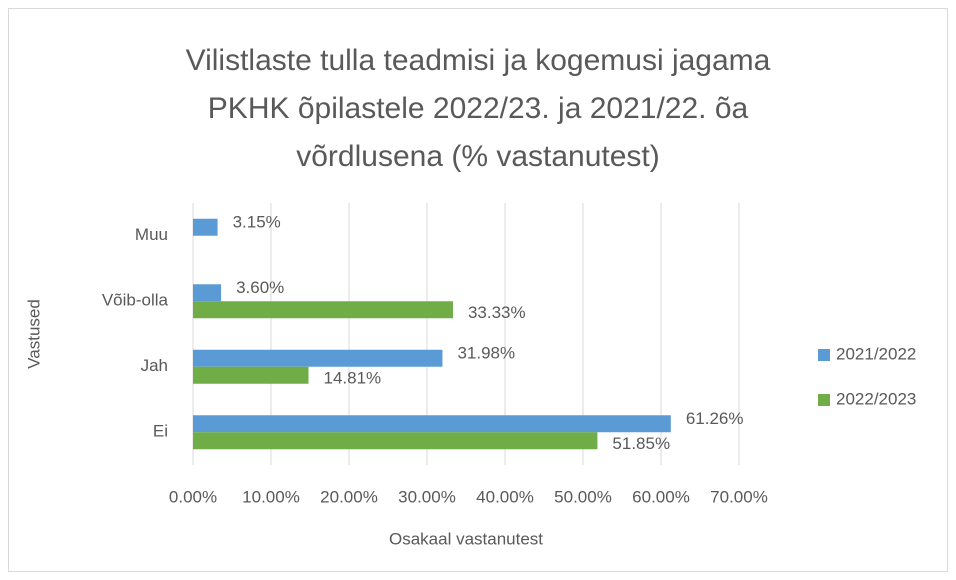 This screenshot has width=956, height=580. I want to click on x-tick-label: 30.00%, so click(427, 496).